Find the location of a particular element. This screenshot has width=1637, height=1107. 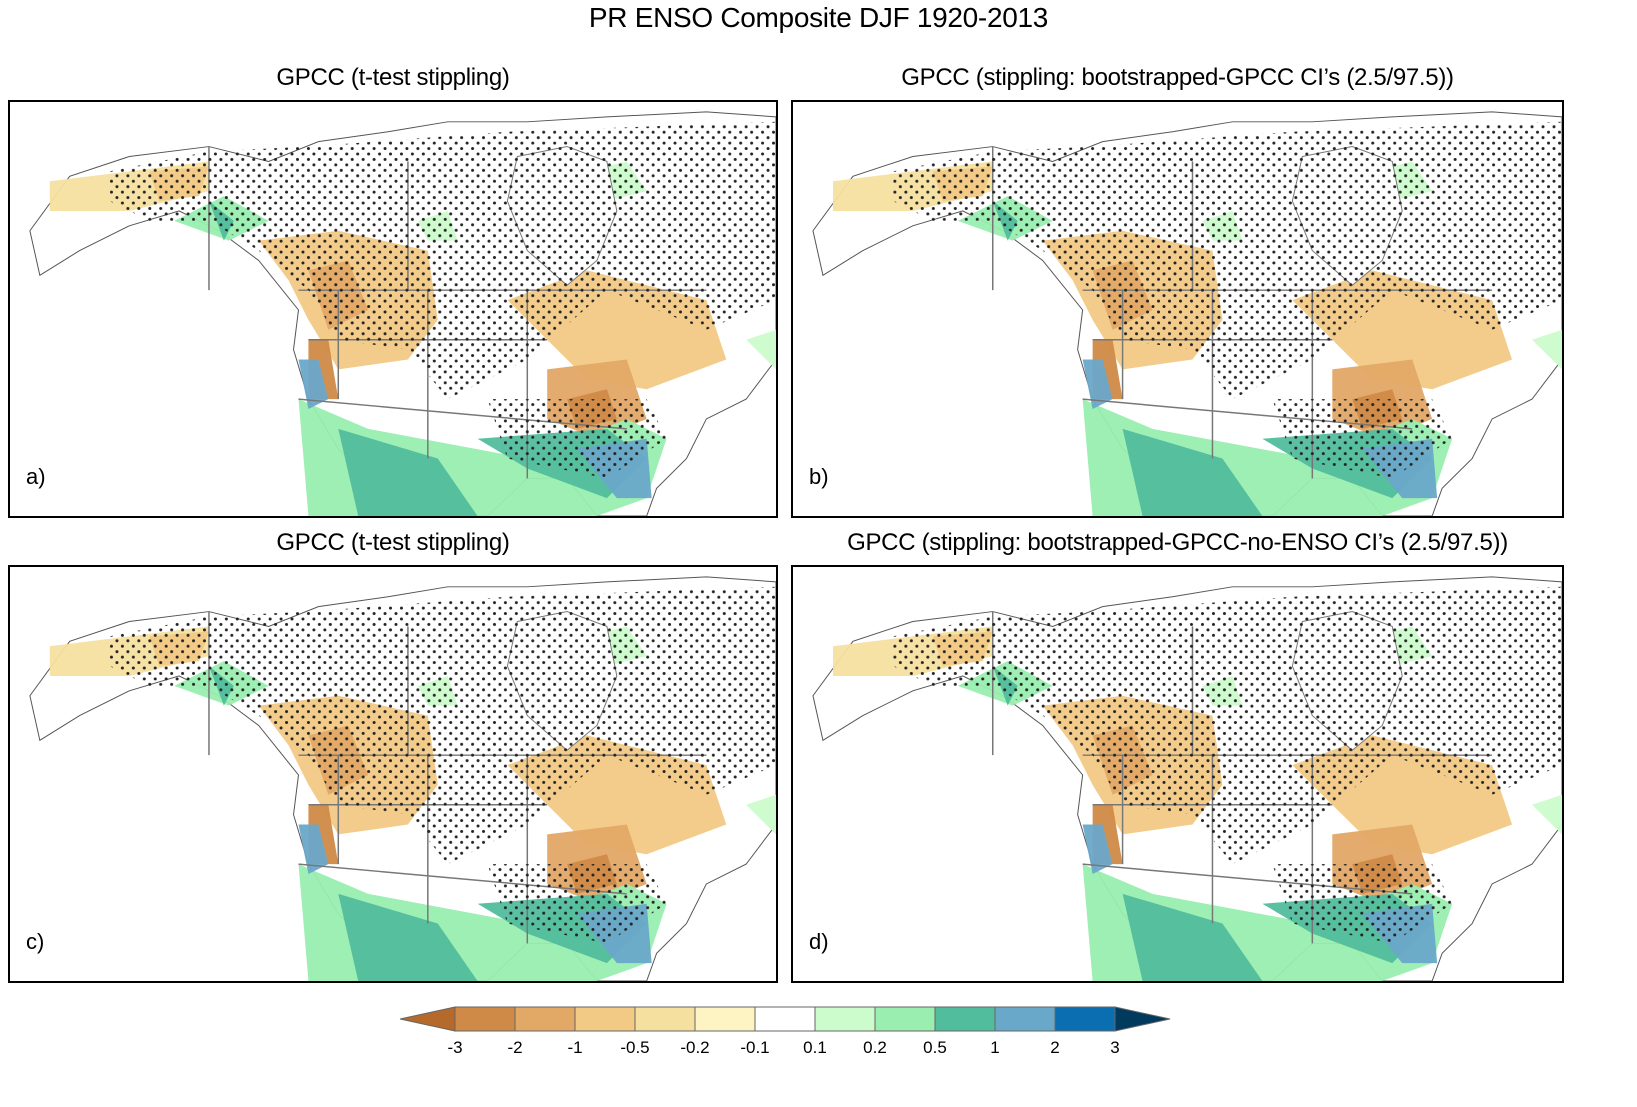

panel-c-title: GPCC (t-test stippling) is located at coordinates (393, 542).